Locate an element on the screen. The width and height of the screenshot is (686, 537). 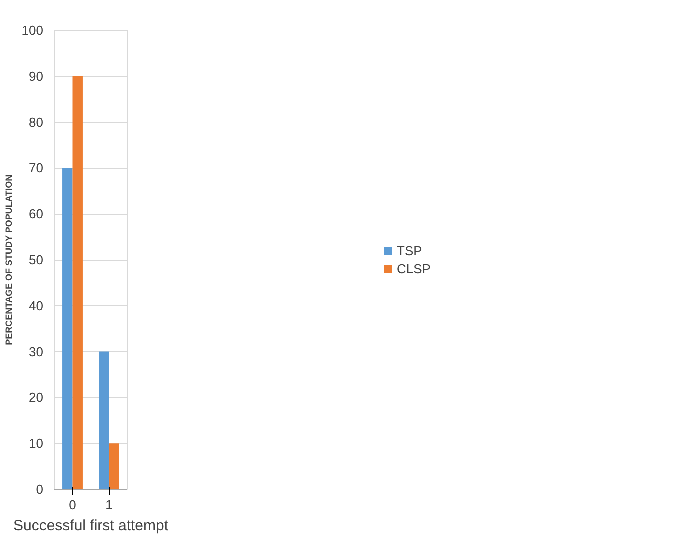
y-tick-label: 100 is located at coordinates (33, 30).